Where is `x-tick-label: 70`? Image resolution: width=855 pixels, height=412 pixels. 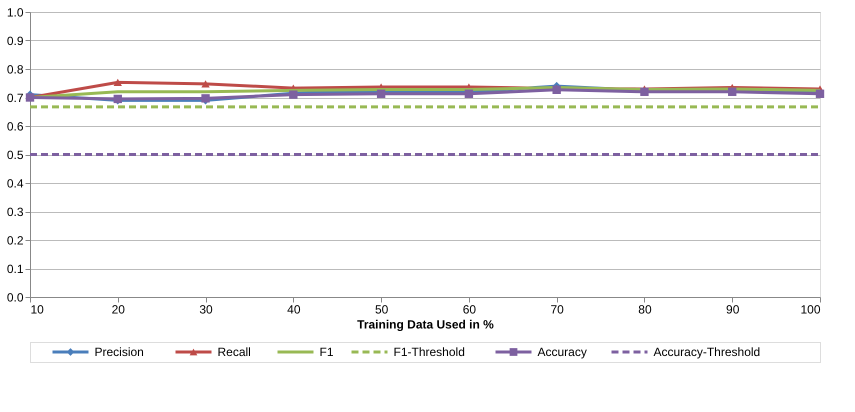
x-tick-label: 70 is located at coordinates (557, 309).